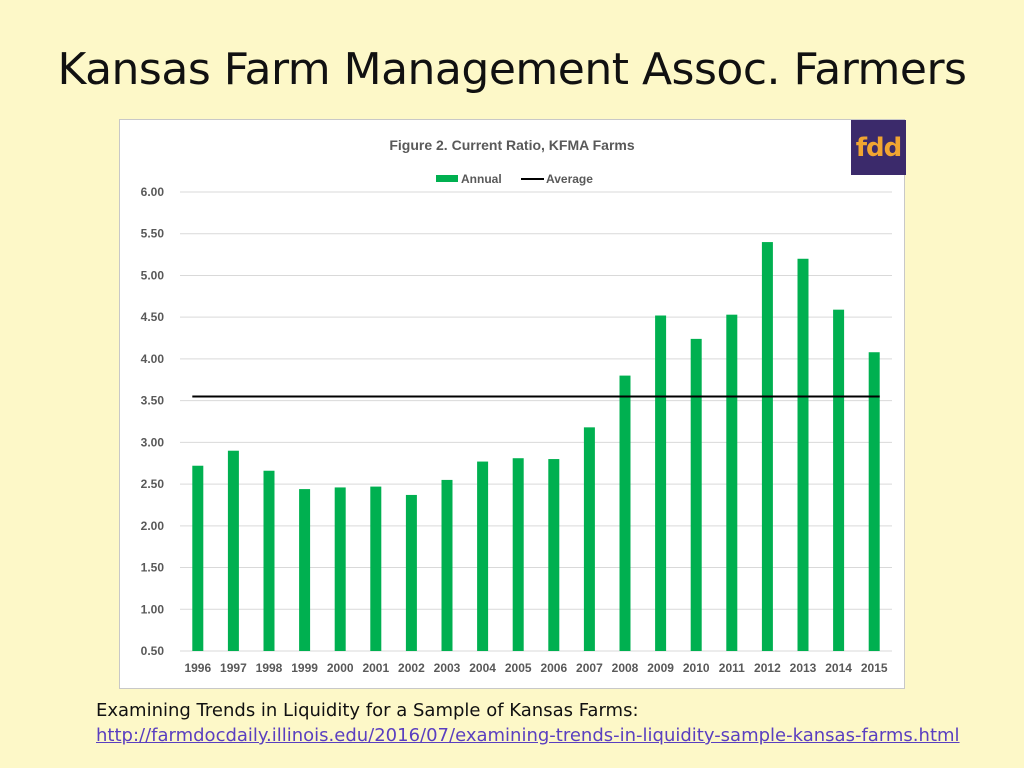 This screenshot has height=768, width=1024. What do you see at coordinates (554, 555) in the screenshot?
I see `bar-2006` at bounding box center [554, 555].